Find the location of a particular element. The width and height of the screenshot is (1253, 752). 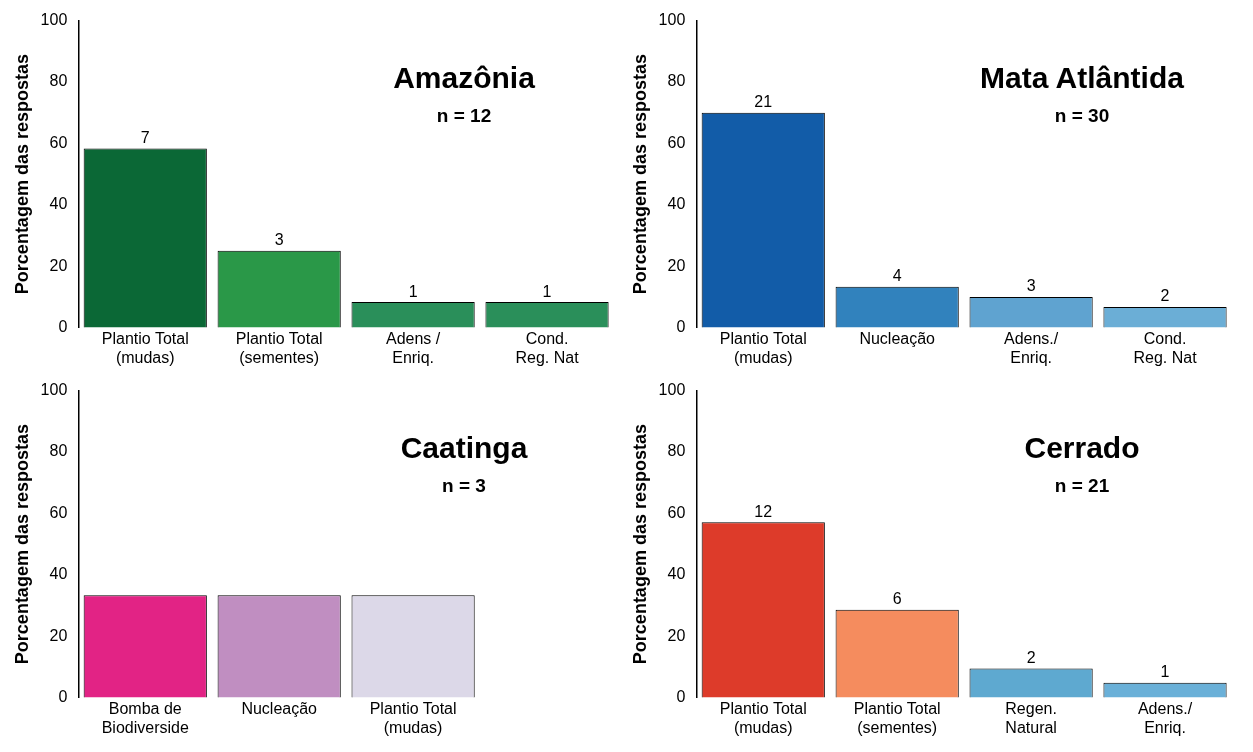

text: Cerrado is located at coordinates (1082, 448).